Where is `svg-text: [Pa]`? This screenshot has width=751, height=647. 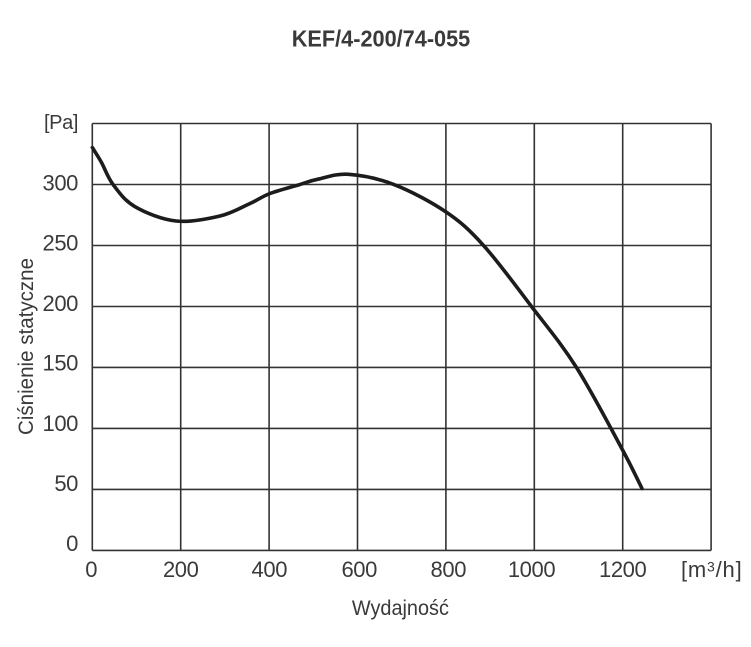 svg-text: [Pa] is located at coordinates (61, 123).